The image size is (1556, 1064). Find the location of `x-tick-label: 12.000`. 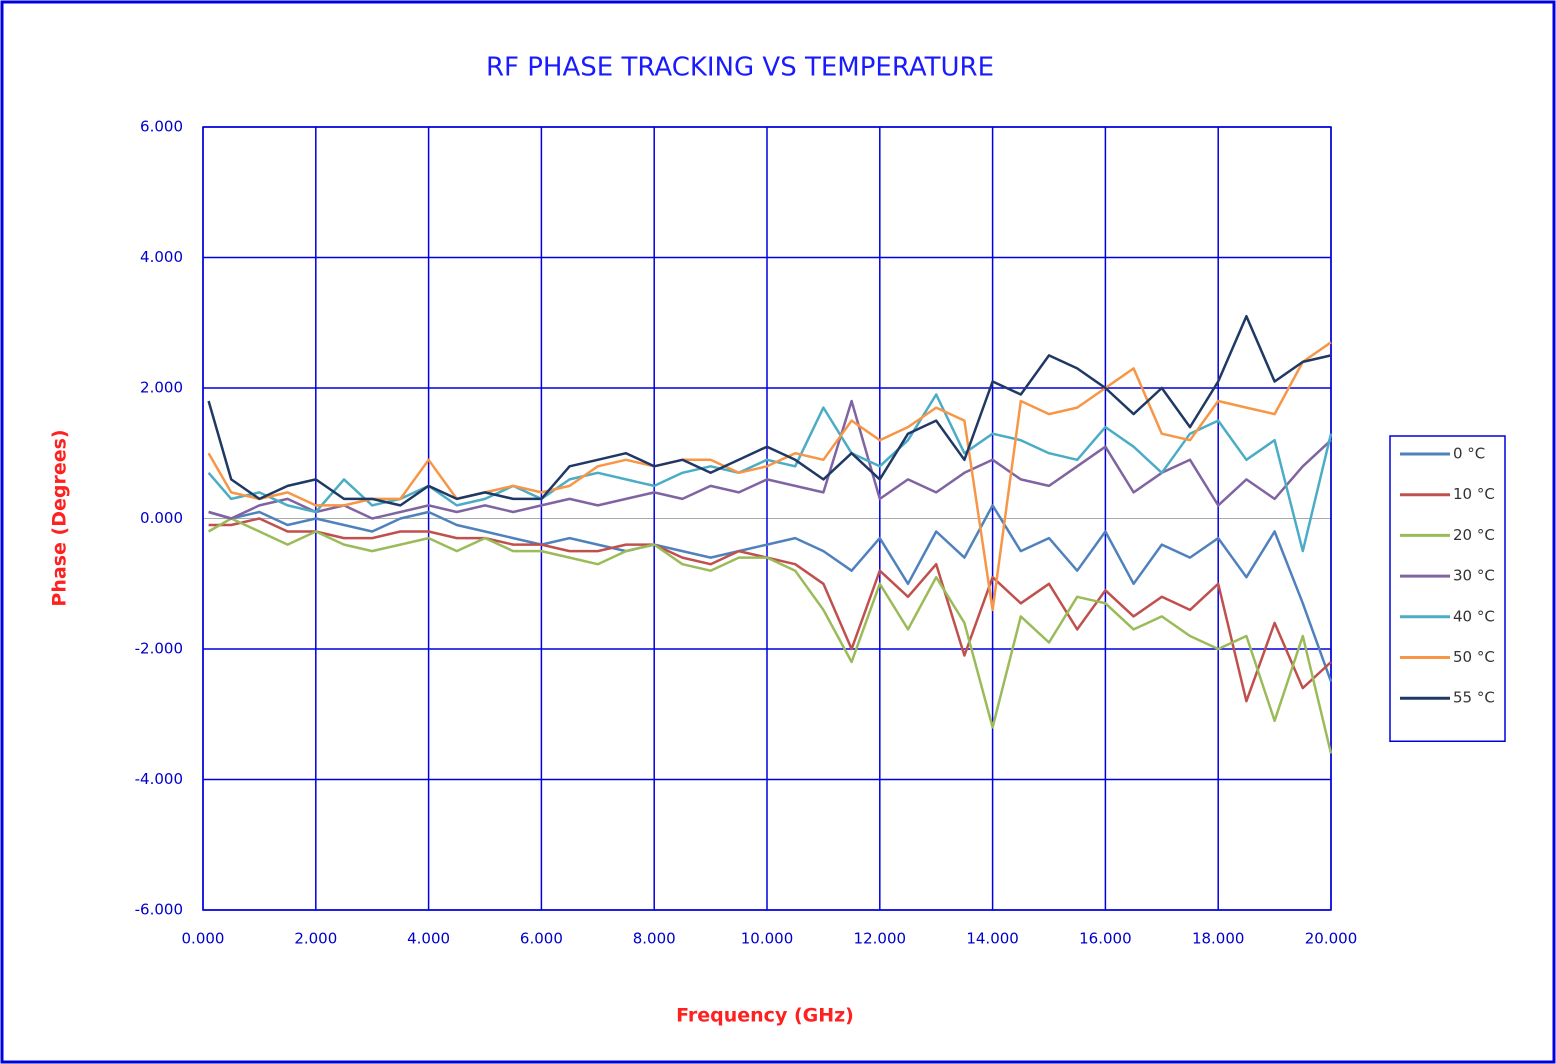

x-tick-label: 12.000 is located at coordinates (880, 939).